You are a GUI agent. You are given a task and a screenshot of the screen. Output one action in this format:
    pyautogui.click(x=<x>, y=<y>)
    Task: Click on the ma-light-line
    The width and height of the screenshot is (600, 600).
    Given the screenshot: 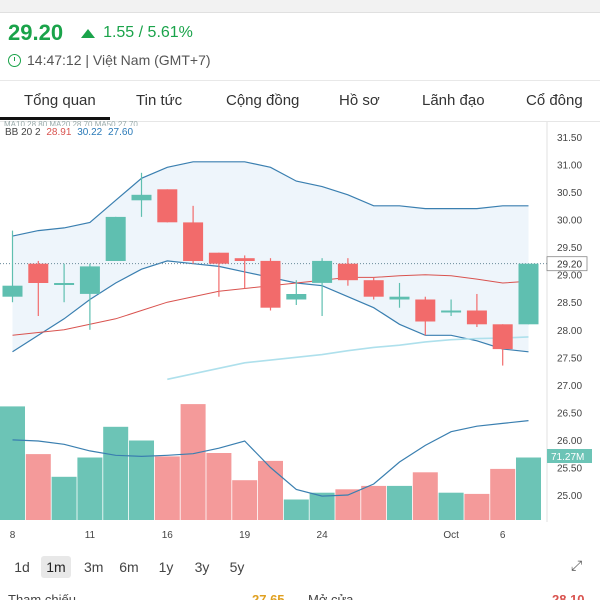 What is the action you would take?
    pyautogui.click(x=348, y=358)
    